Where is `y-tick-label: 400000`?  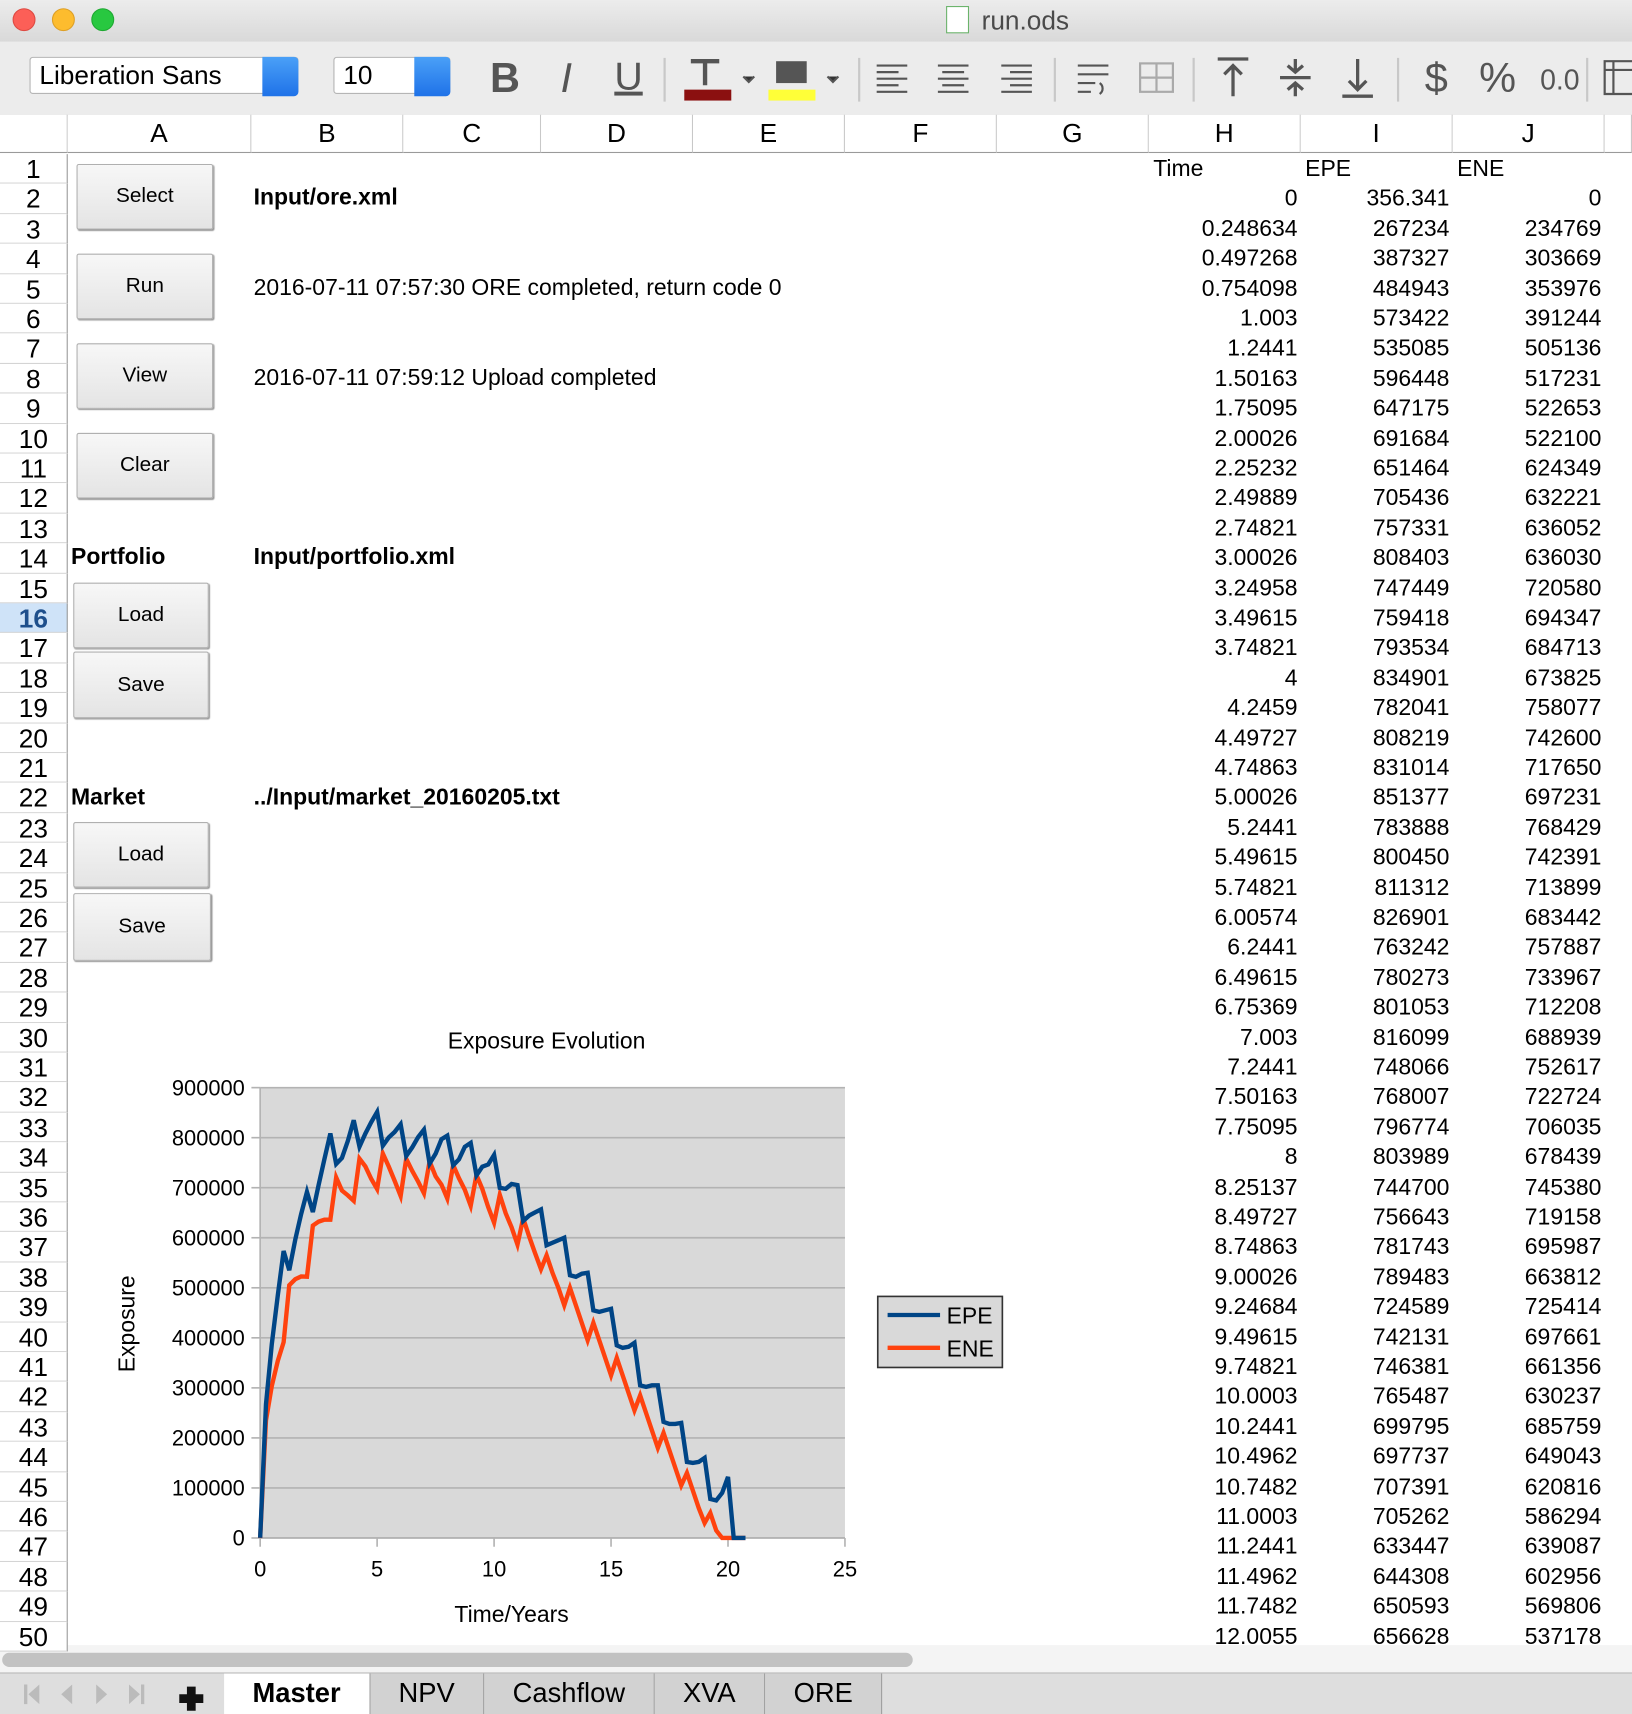
y-tick-label: 400000 is located at coordinates (208, 1337).